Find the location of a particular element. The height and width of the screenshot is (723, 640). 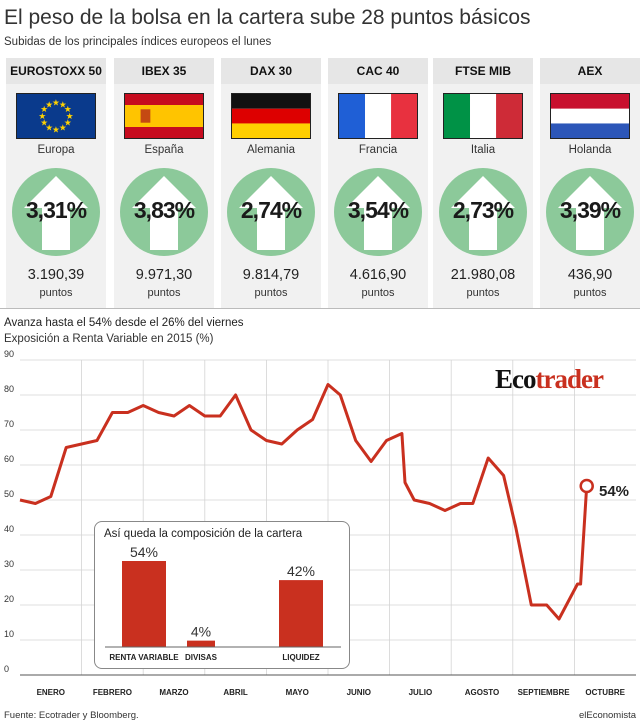

index-name: AEX is located at coordinates (590, 71).